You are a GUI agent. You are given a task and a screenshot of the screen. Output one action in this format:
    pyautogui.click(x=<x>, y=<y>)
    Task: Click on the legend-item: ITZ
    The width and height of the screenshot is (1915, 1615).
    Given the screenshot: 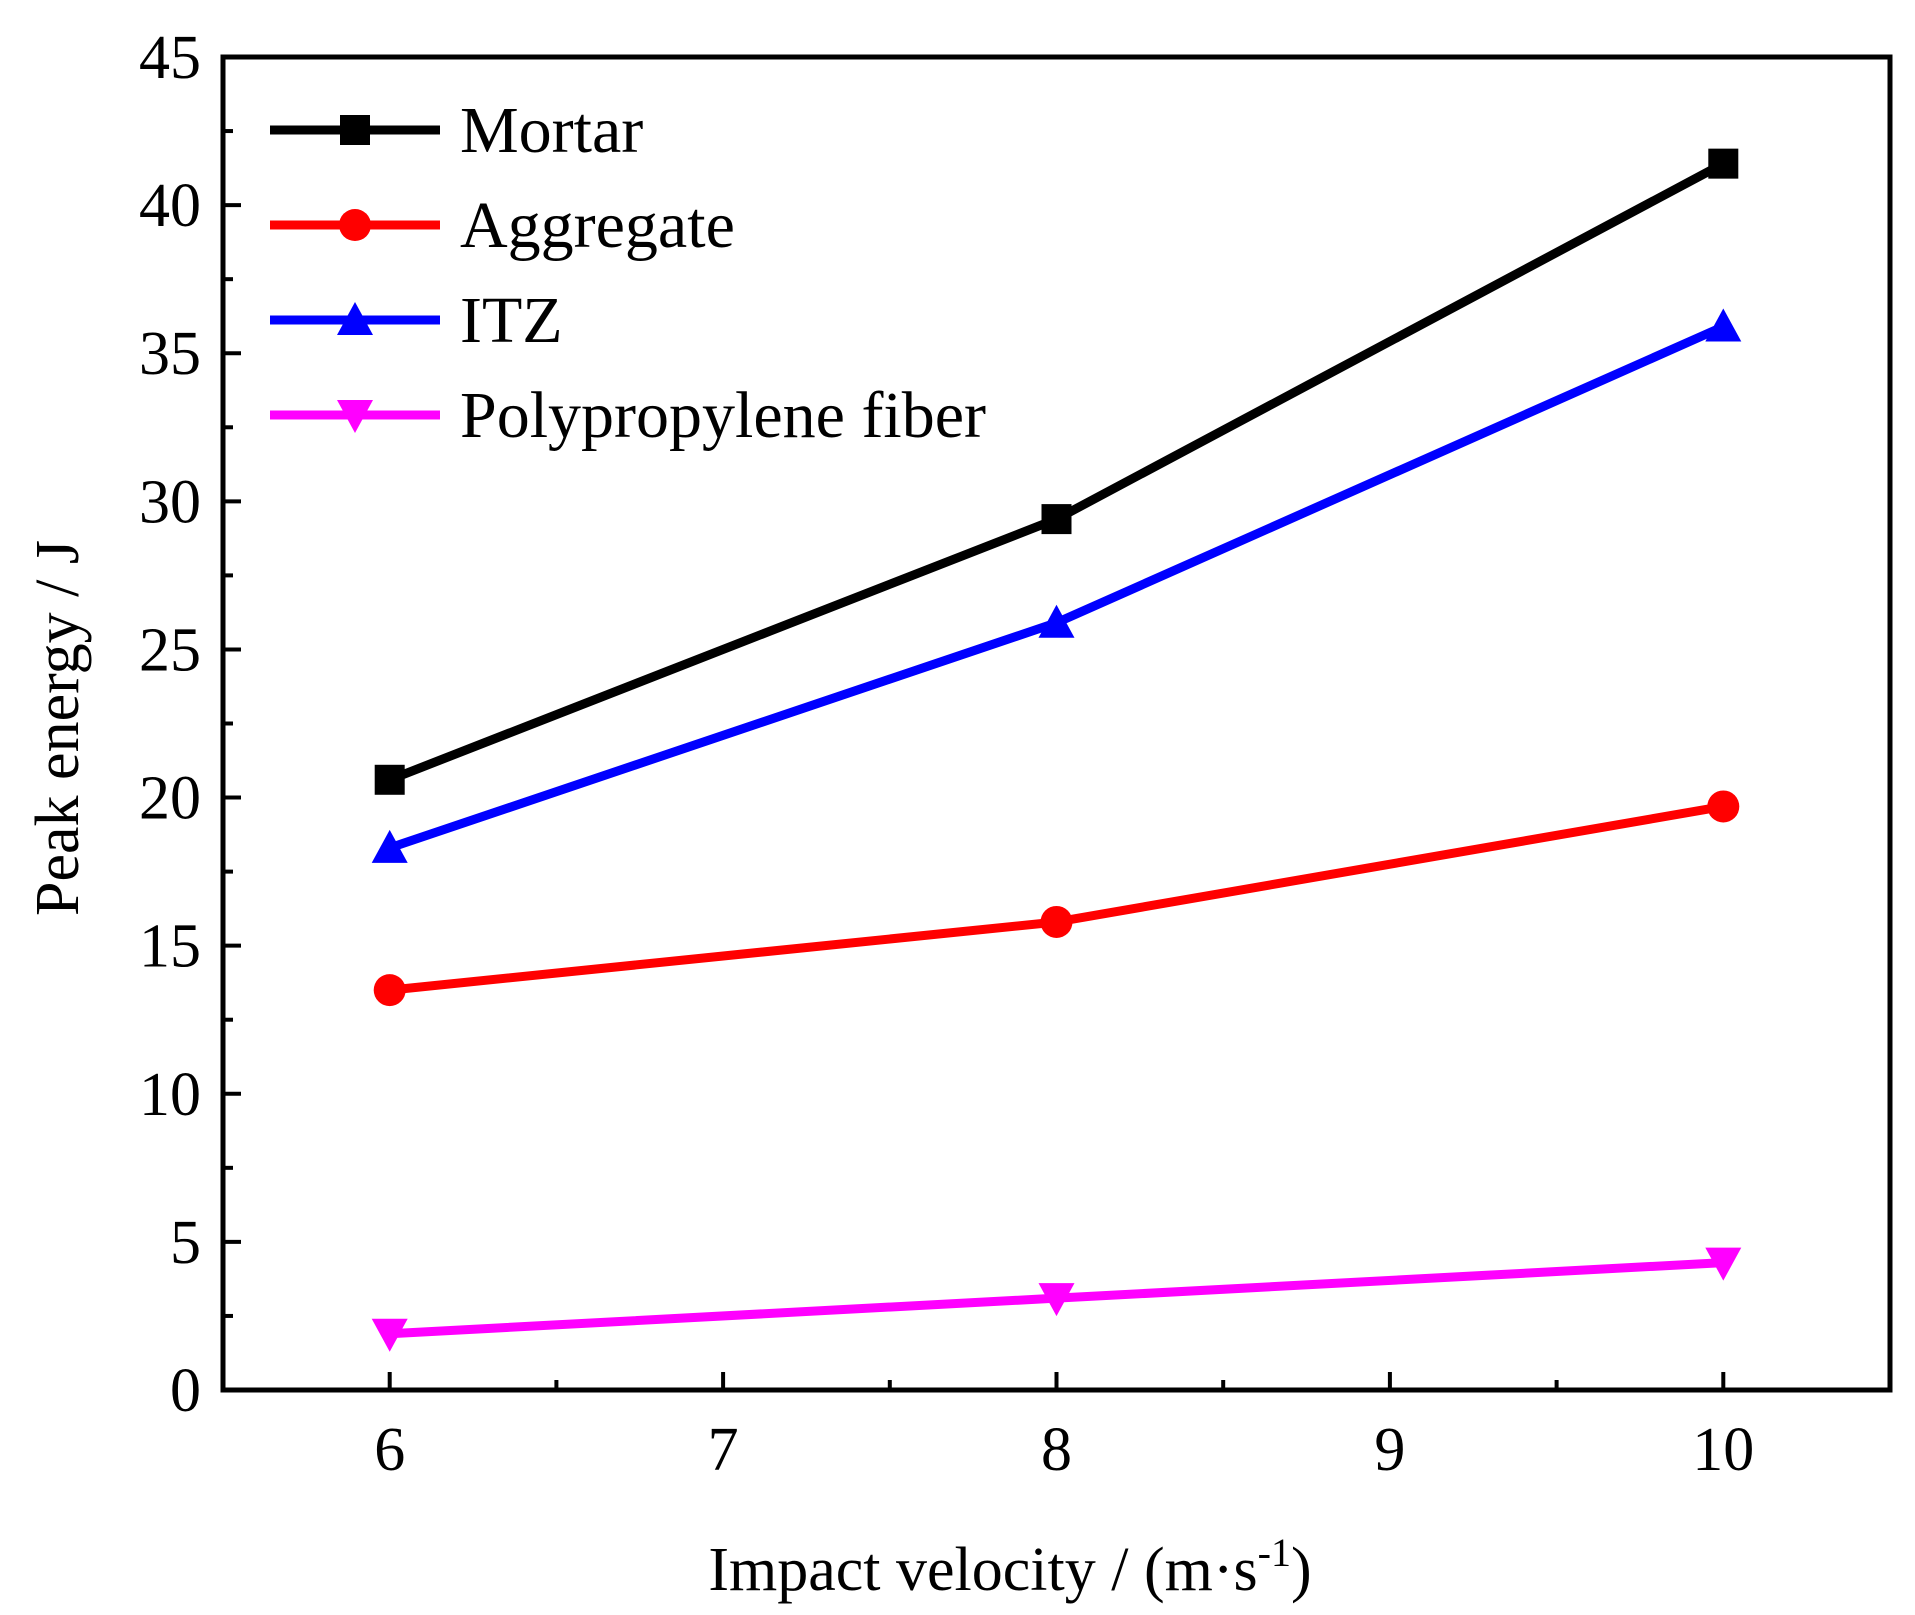 What is the action you would take?
    pyautogui.click(x=416, y=320)
    